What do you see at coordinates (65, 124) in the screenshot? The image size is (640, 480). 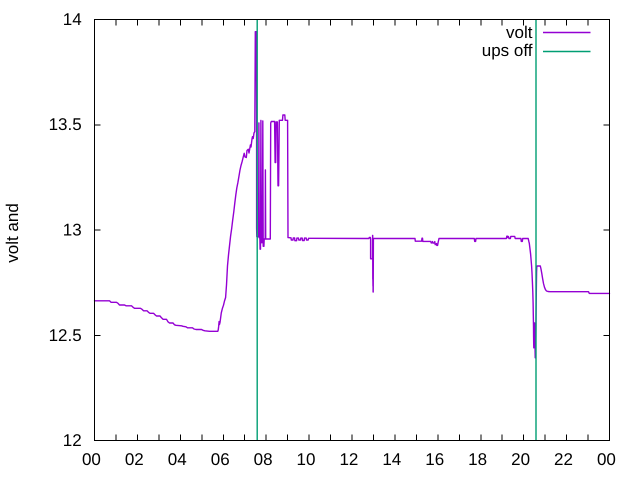 I see `svg-text: 13.5` at bounding box center [65, 124].